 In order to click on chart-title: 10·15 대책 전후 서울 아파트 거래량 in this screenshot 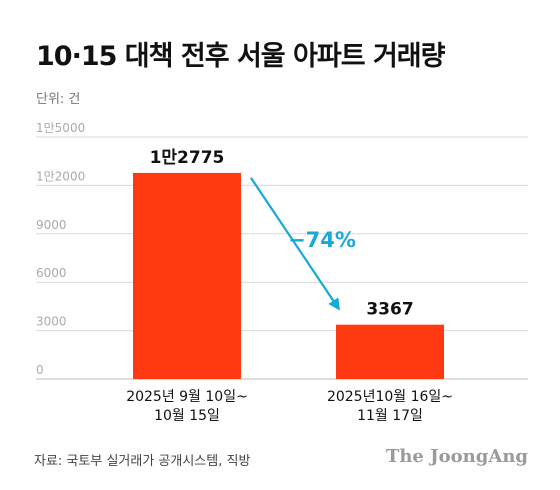, I will do `click(240, 56)`.